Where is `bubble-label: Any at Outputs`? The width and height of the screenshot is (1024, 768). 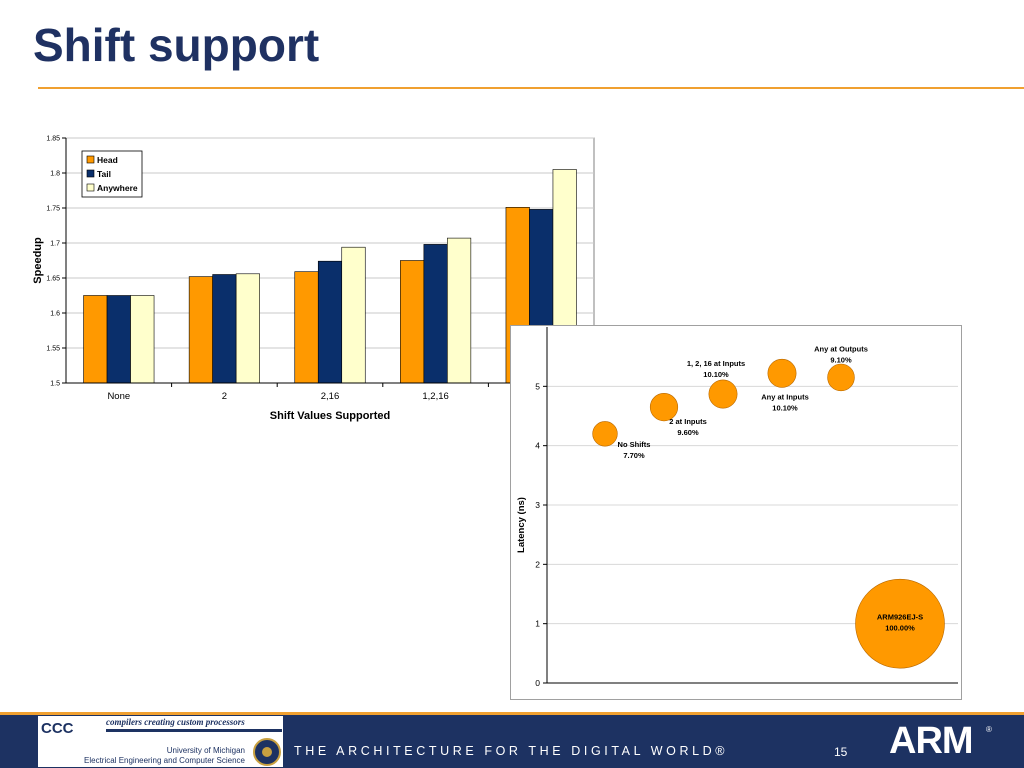
bubble-label: Any at Outputs is located at coordinates (841, 348).